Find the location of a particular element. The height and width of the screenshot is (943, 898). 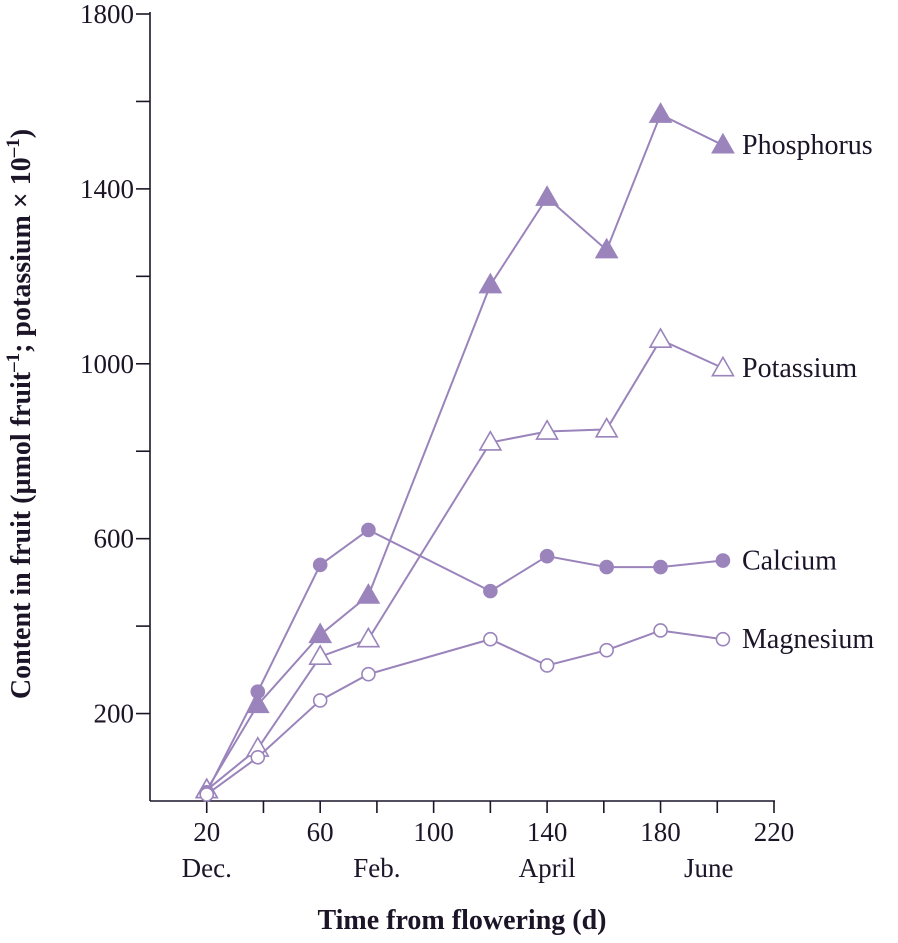

series-label-magnesium: Magnesium is located at coordinates (808, 639).